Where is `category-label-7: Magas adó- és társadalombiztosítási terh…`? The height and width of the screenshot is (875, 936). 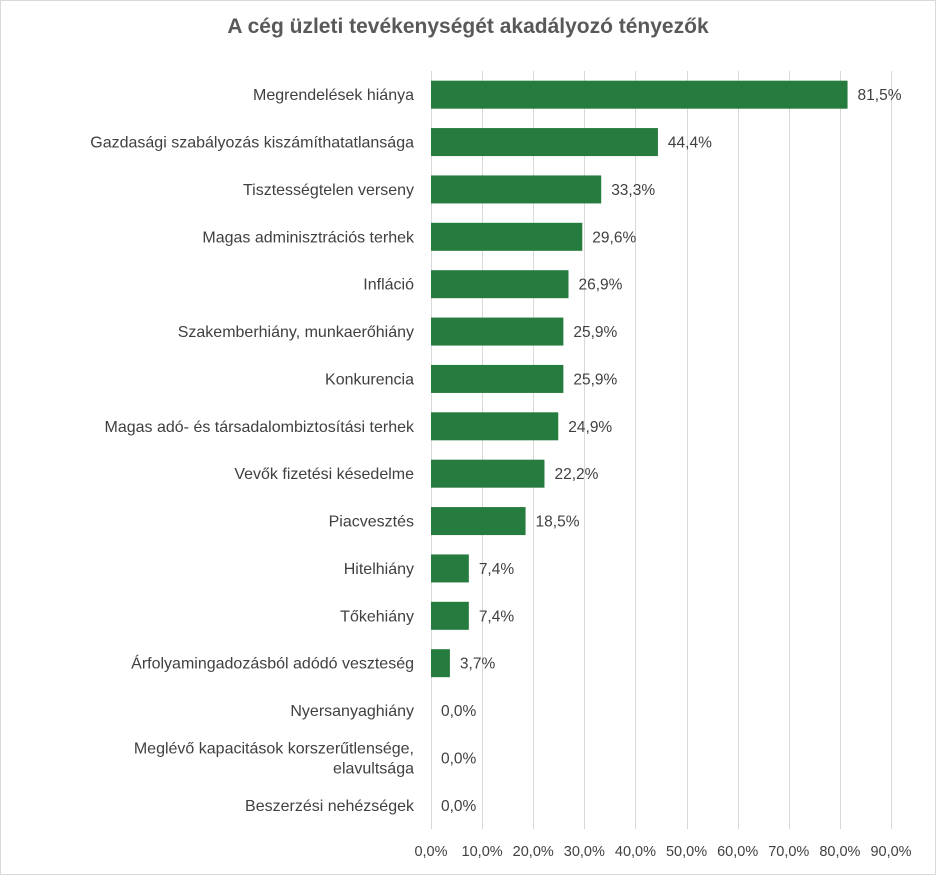
category-label-7: Magas adó- és társadalombiztosítási terh… is located at coordinates (260, 427).